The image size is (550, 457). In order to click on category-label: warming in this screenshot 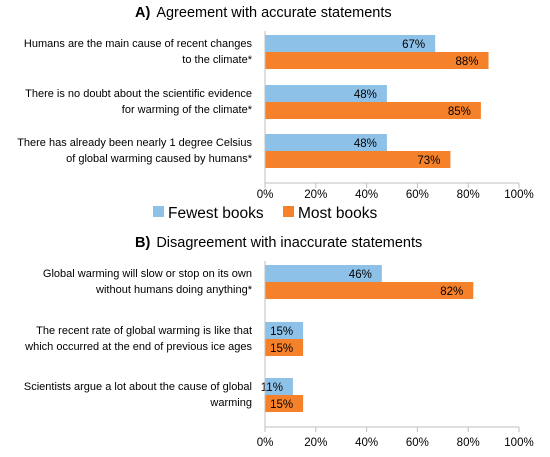, I will do `click(230, 403)`.